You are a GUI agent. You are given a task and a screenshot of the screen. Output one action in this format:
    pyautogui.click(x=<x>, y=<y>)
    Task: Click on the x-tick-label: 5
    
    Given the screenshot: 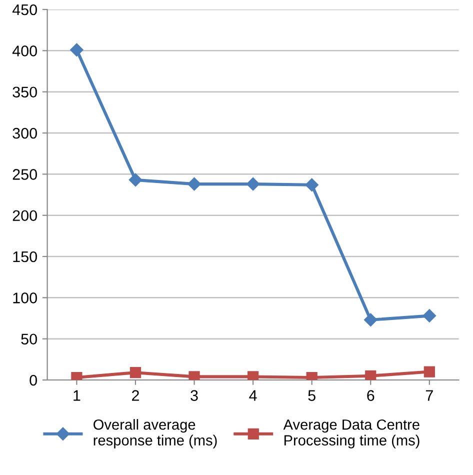 What is the action you would take?
    pyautogui.click(x=312, y=395)
    